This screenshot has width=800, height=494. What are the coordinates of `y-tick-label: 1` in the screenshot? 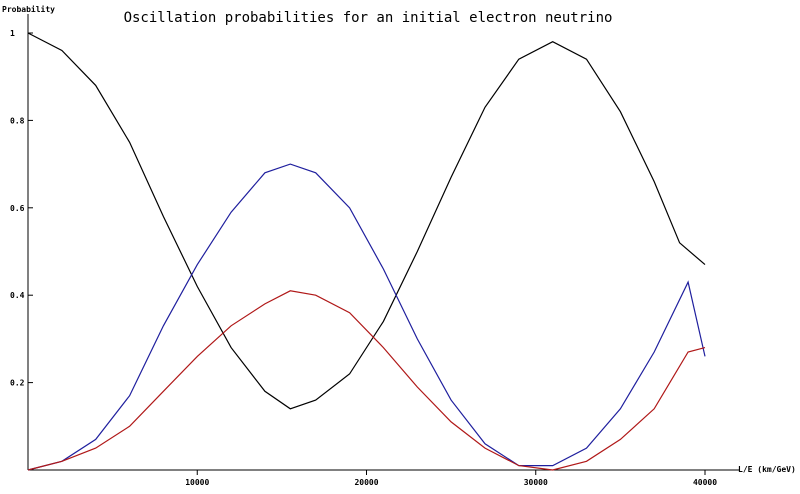 It's located at (12, 33).